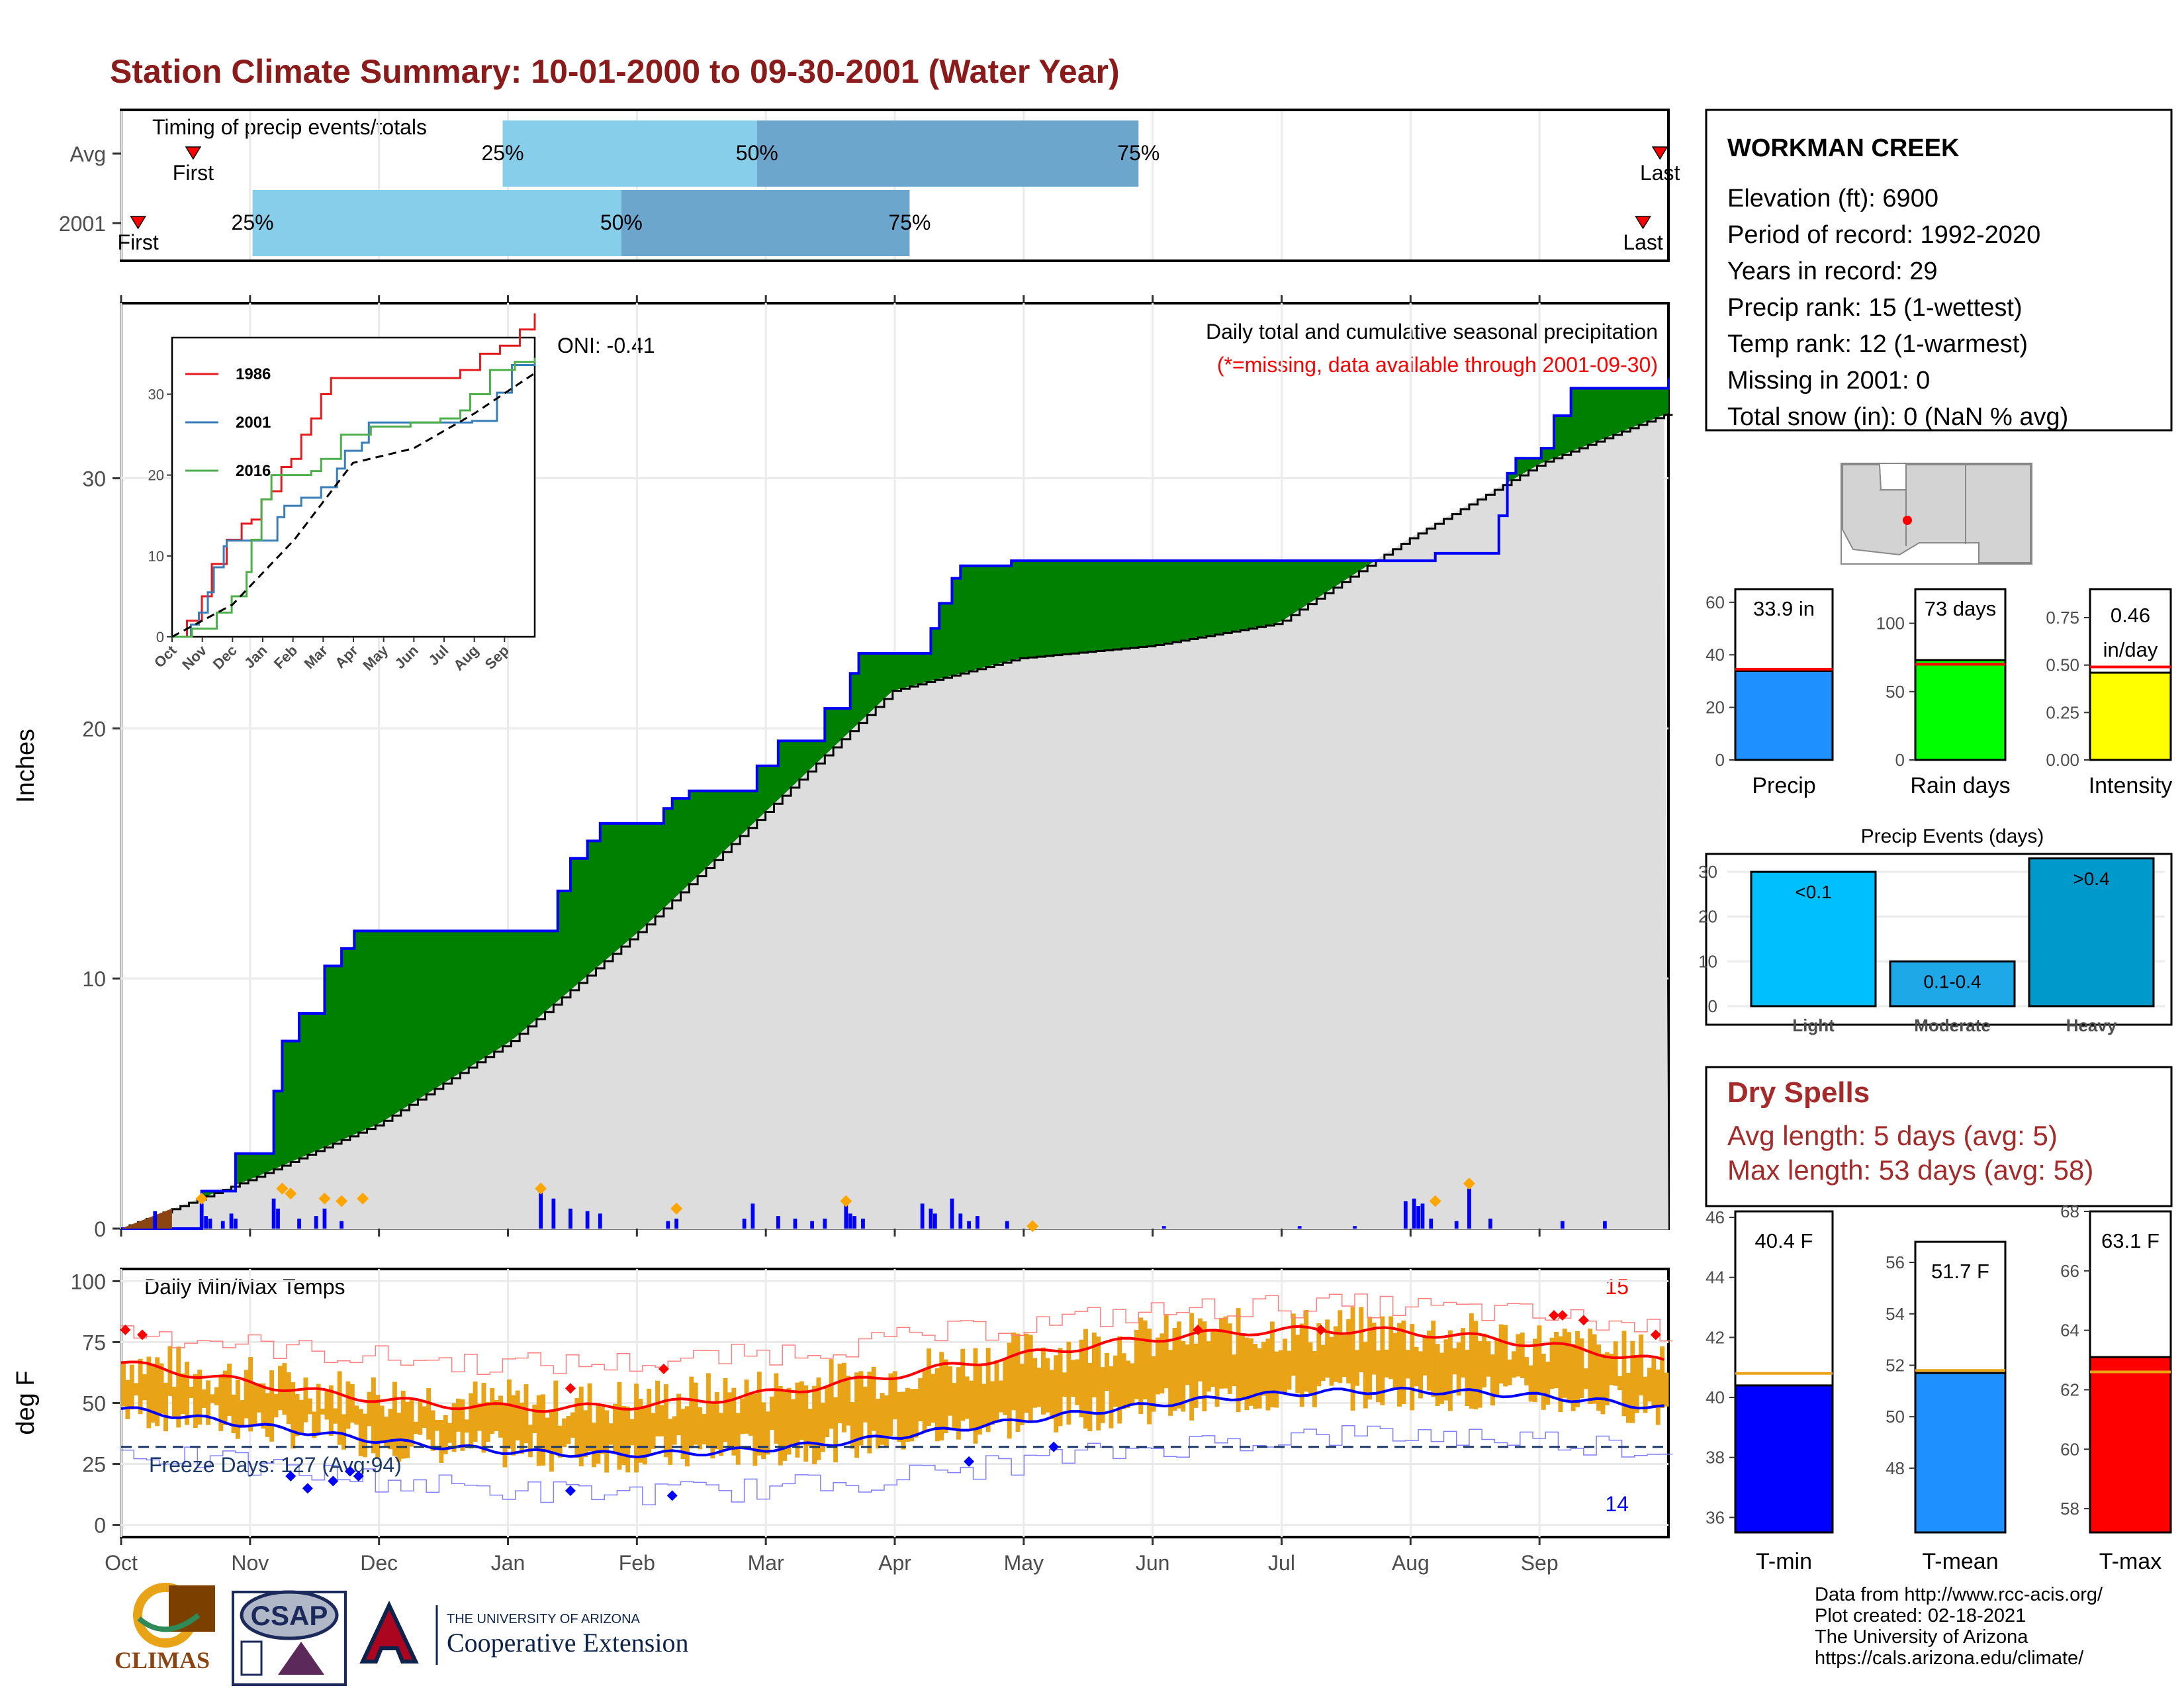 The image size is (2184, 1688). What do you see at coordinates (26, 1402) in the screenshot?
I see `temps-y-axis-label: deg F` at bounding box center [26, 1402].